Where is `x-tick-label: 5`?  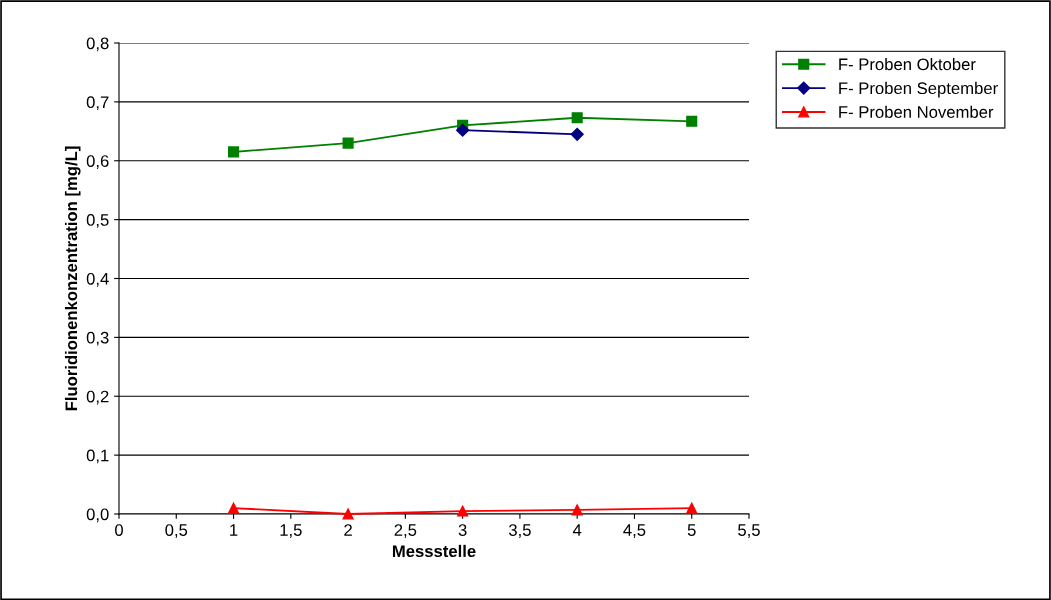 x-tick-label: 5 is located at coordinates (691, 530).